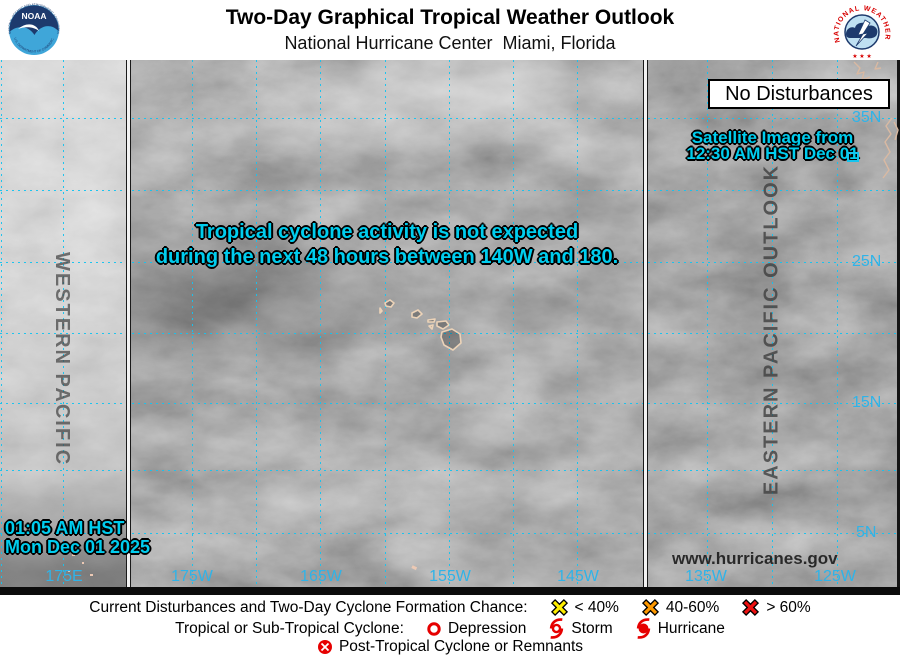  I want to click on legend-row-post-tropical: Post-Tropical Cyclone or Remnants, so click(450, 647).